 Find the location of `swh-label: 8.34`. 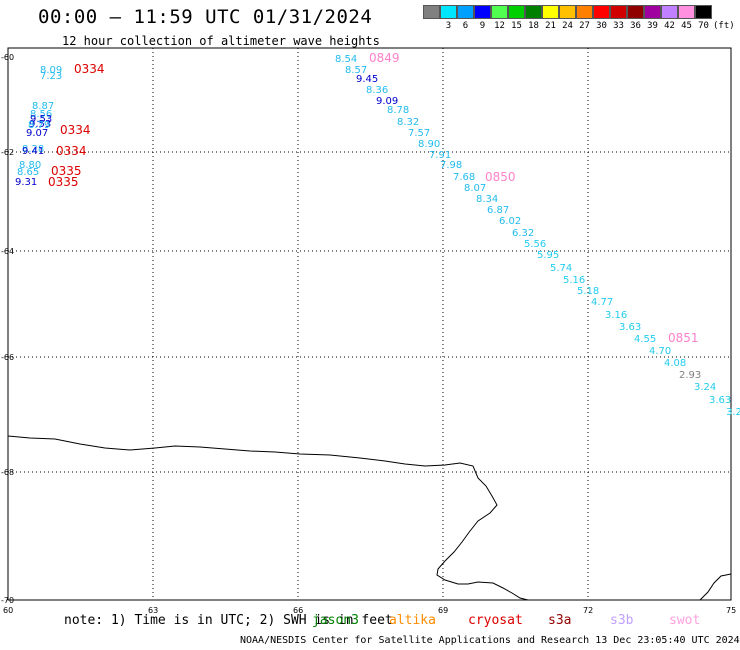

swh-label: 8.34 is located at coordinates (487, 199).